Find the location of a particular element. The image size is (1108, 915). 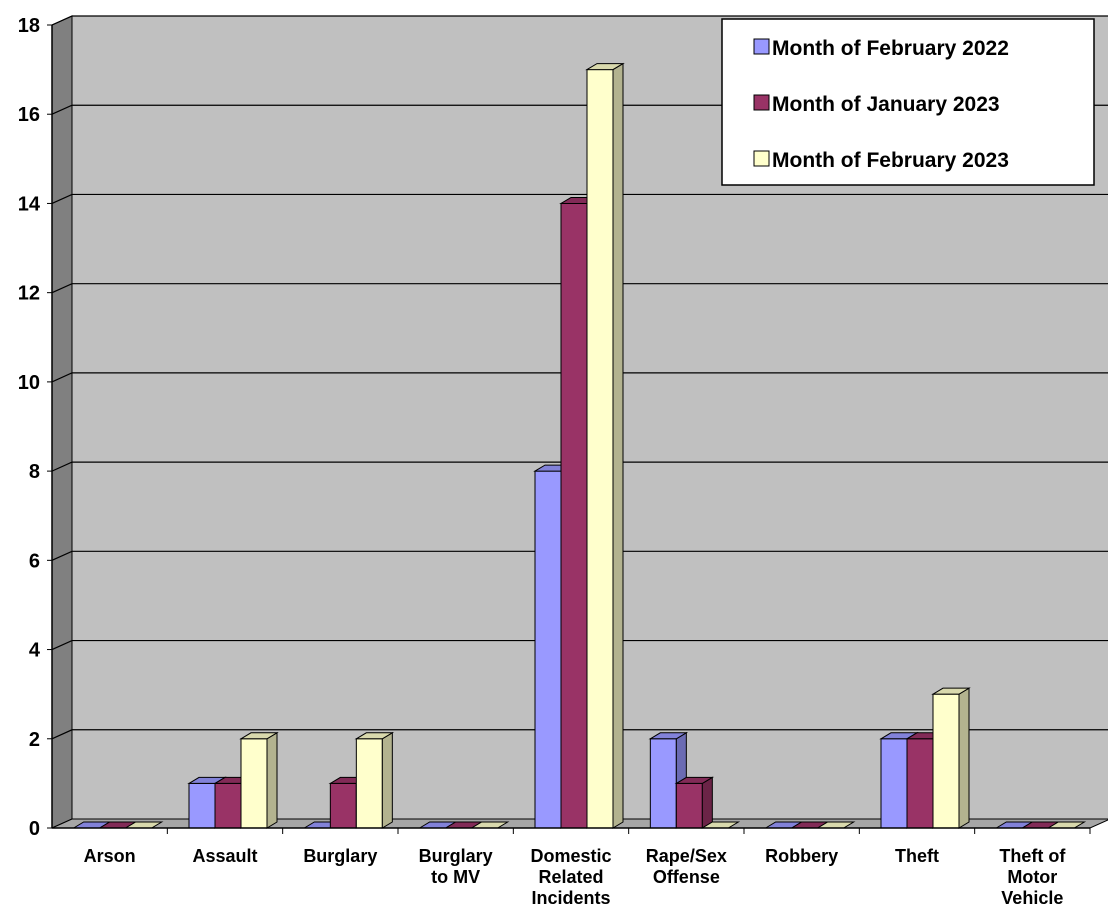

y-tick-label: 0 is located at coordinates (34, 829).